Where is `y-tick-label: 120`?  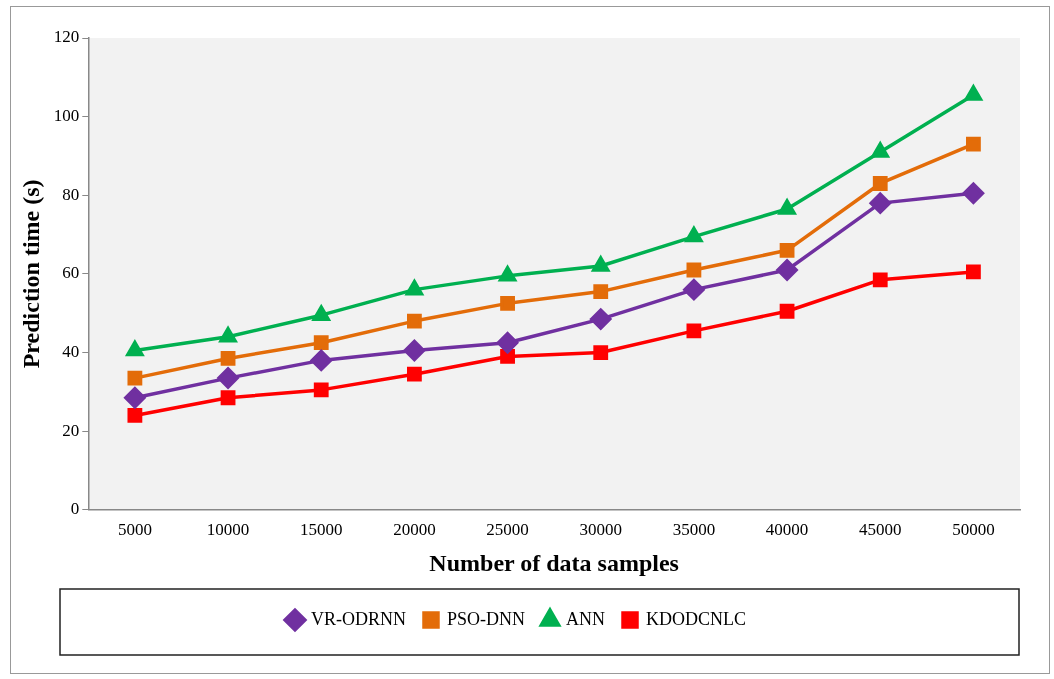 y-tick-label: 120 is located at coordinates (66, 37).